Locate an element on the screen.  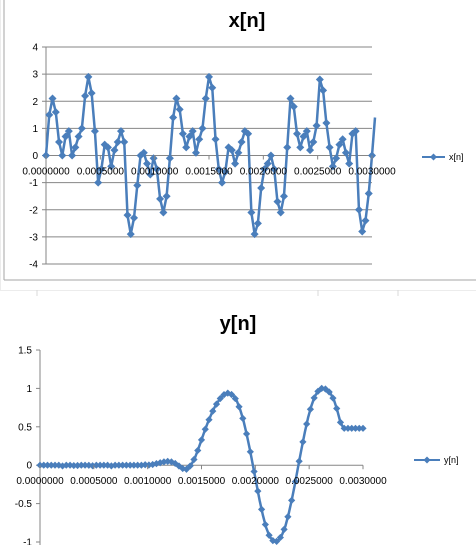
x-tick-label: 0.0015000 is located at coordinates (202, 481).